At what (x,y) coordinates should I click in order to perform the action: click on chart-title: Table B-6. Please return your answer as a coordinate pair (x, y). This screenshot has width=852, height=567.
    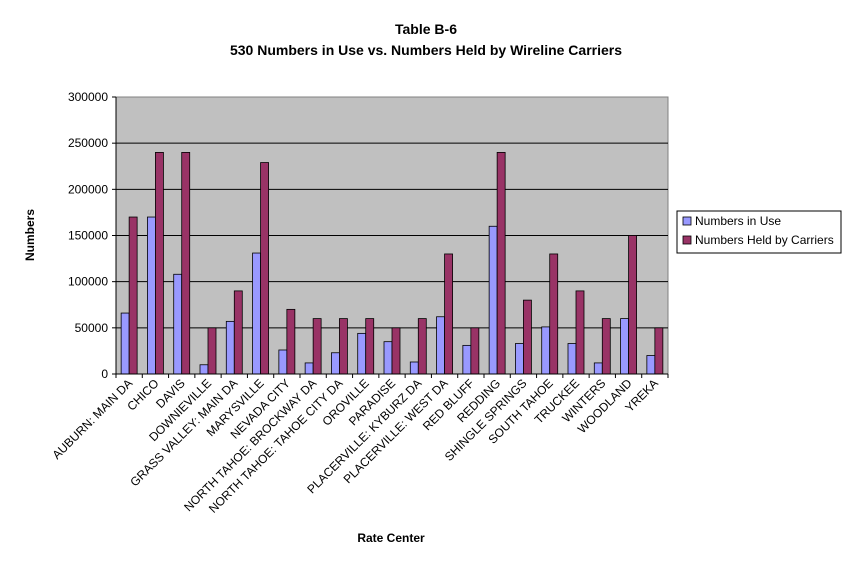
    Looking at the image, I should click on (426, 29).